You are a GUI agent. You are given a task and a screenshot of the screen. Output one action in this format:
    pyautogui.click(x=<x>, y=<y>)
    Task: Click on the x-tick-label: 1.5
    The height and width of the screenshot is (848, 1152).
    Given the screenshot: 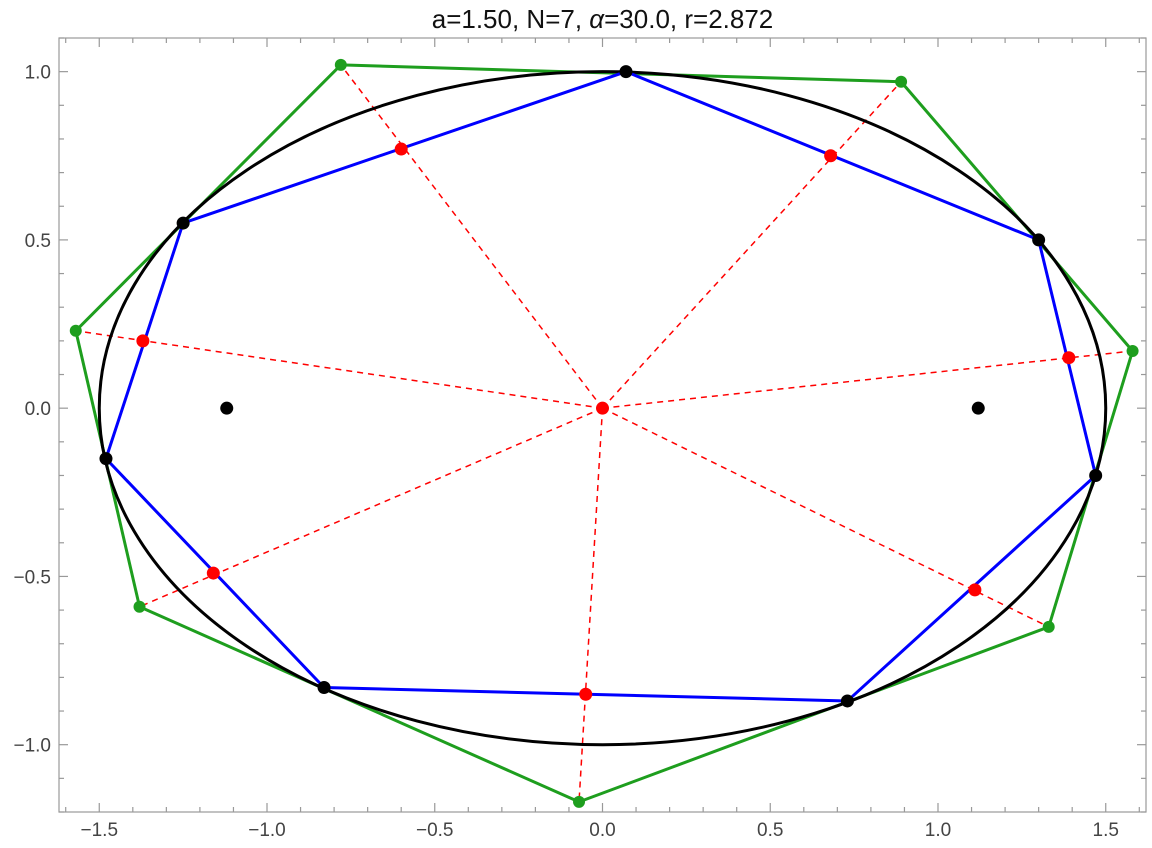 What is the action you would take?
    pyautogui.click(x=1106, y=830)
    